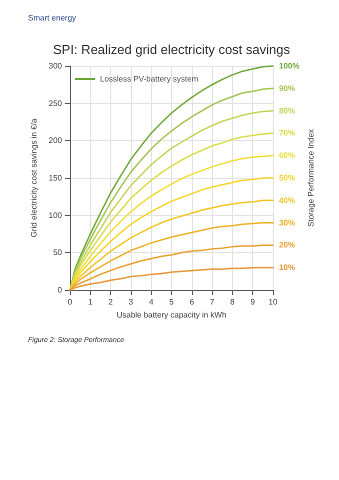 The width and height of the screenshot is (339, 480). Describe the element at coordinates (55, 66) in the screenshot. I see `y-tick-label: 300` at that location.